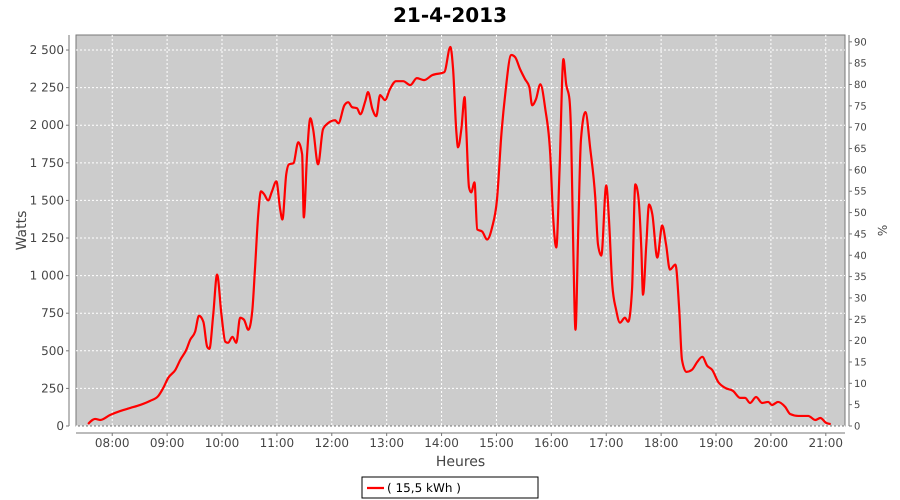 Image resolution: width=900 pixels, height=500 pixels. Describe the element at coordinates (47, 87) in the screenshot. I see `y-tick-label: 2 250` at that location.